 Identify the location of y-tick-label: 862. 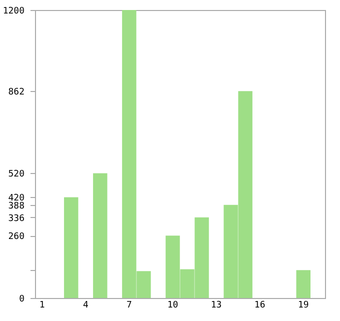
(16, 93).